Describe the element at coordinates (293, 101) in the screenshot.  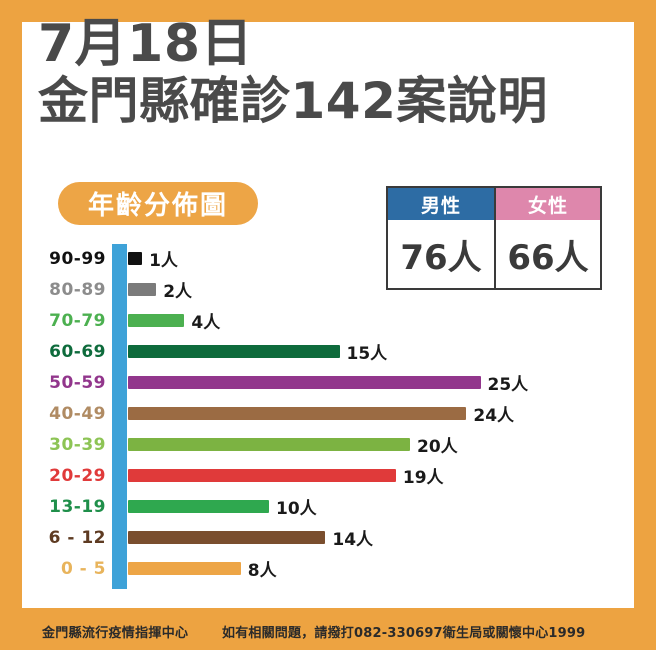
I see `title-headline: 金門縣確診142案說明` at that location.